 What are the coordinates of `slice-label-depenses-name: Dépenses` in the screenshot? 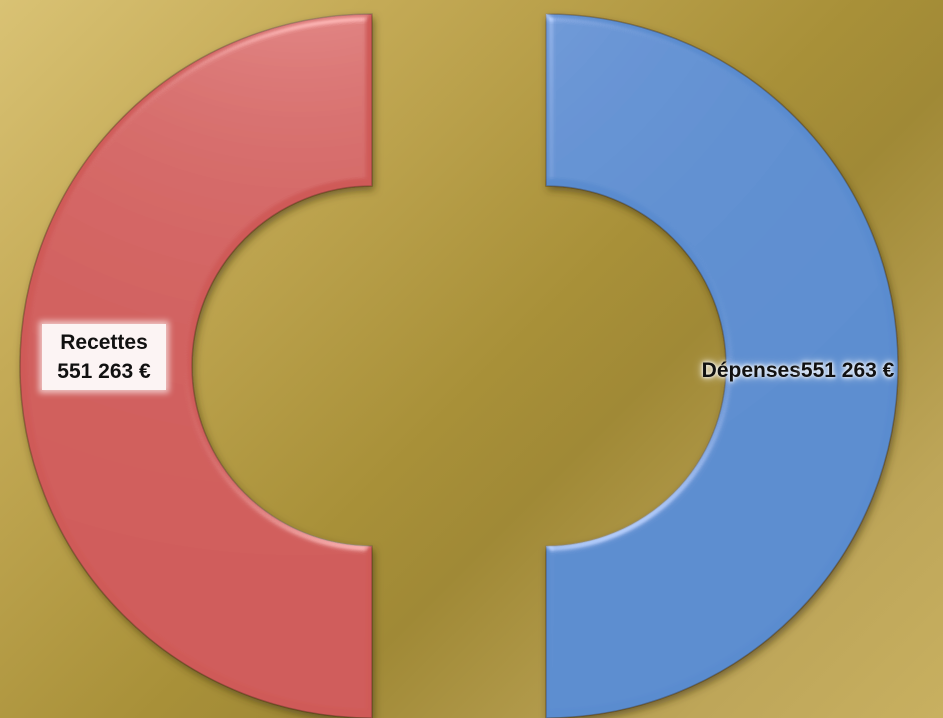 It's located at (751, 370).